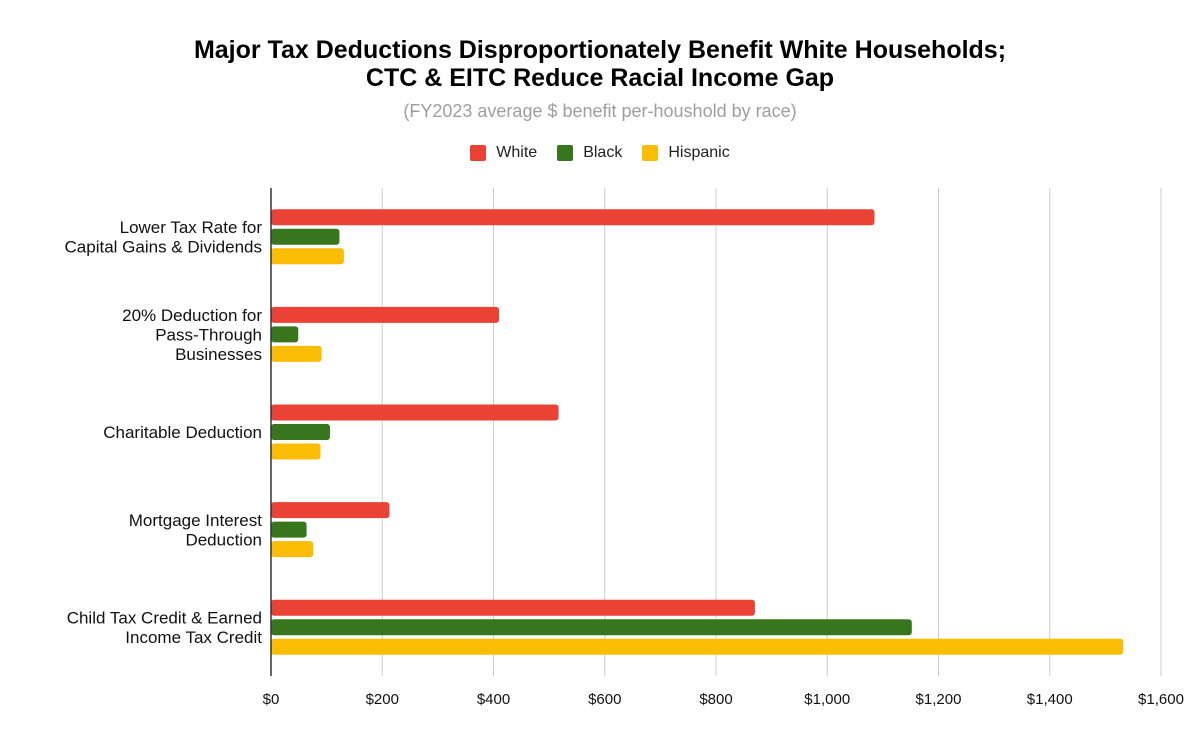 The width and height of the screenshot is (1200, 743). Describe the element at coordinates (1161, 699) in the screenshot. I see `x-tick-label-1600: $1,600` at that location.